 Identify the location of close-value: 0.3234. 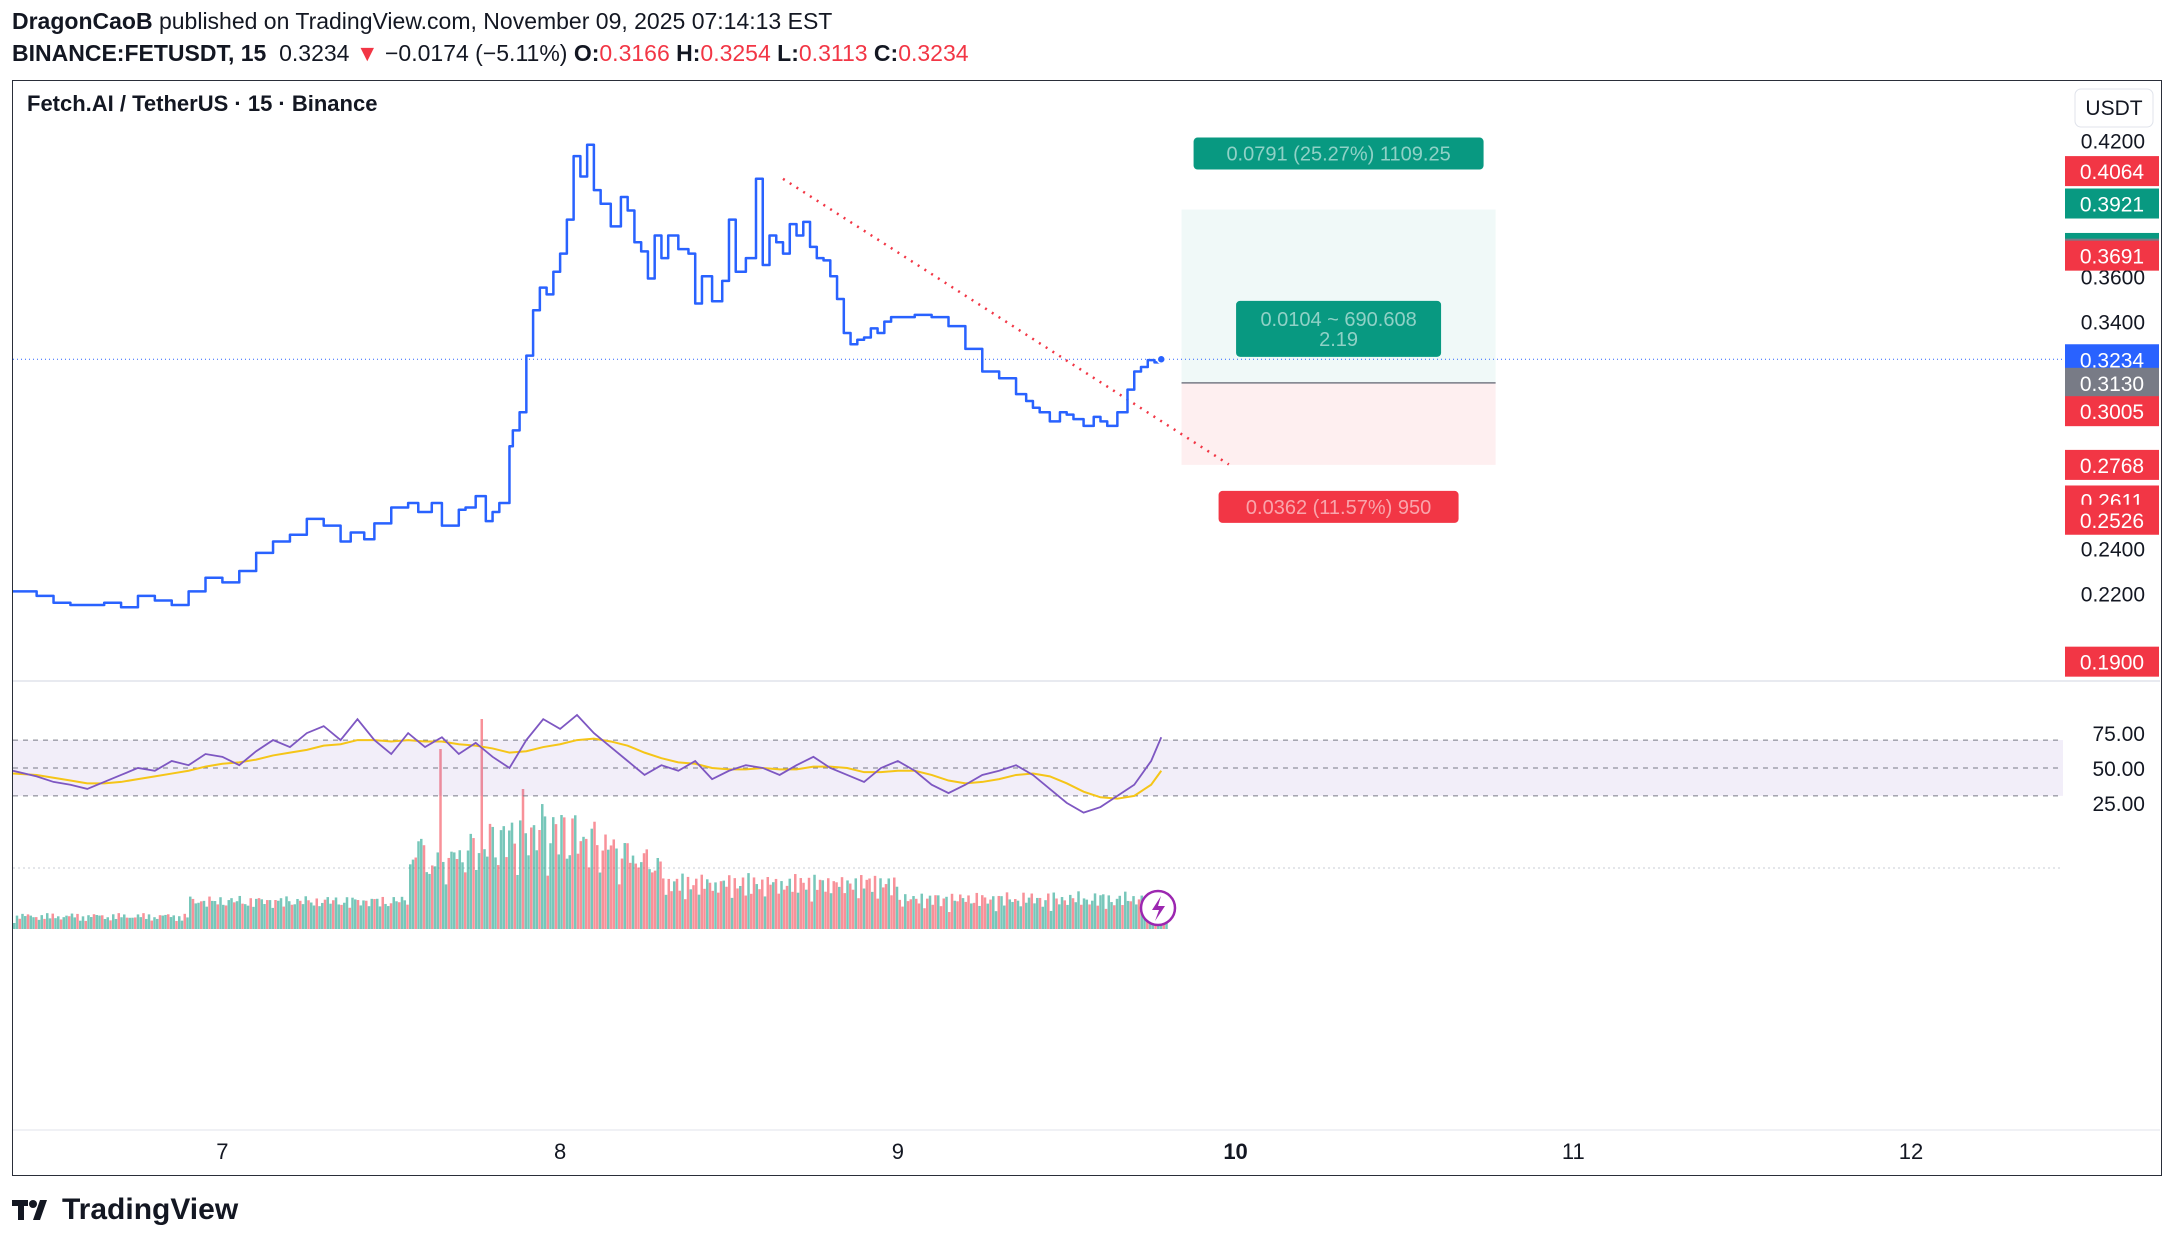
(933, 53).